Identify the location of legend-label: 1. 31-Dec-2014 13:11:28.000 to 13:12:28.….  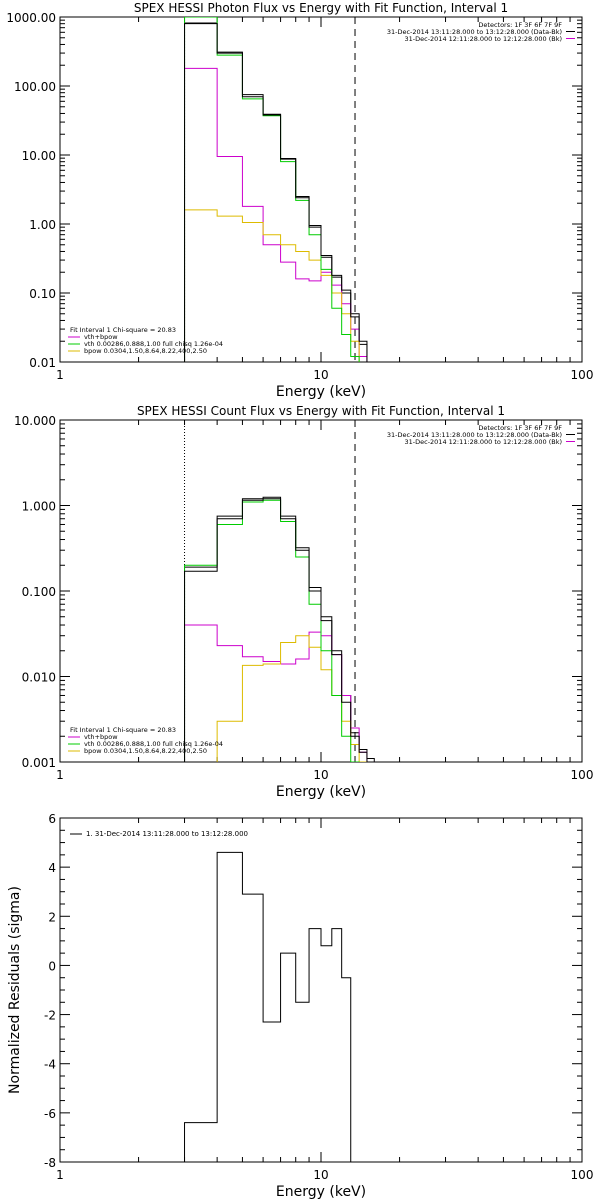
(167, 834).